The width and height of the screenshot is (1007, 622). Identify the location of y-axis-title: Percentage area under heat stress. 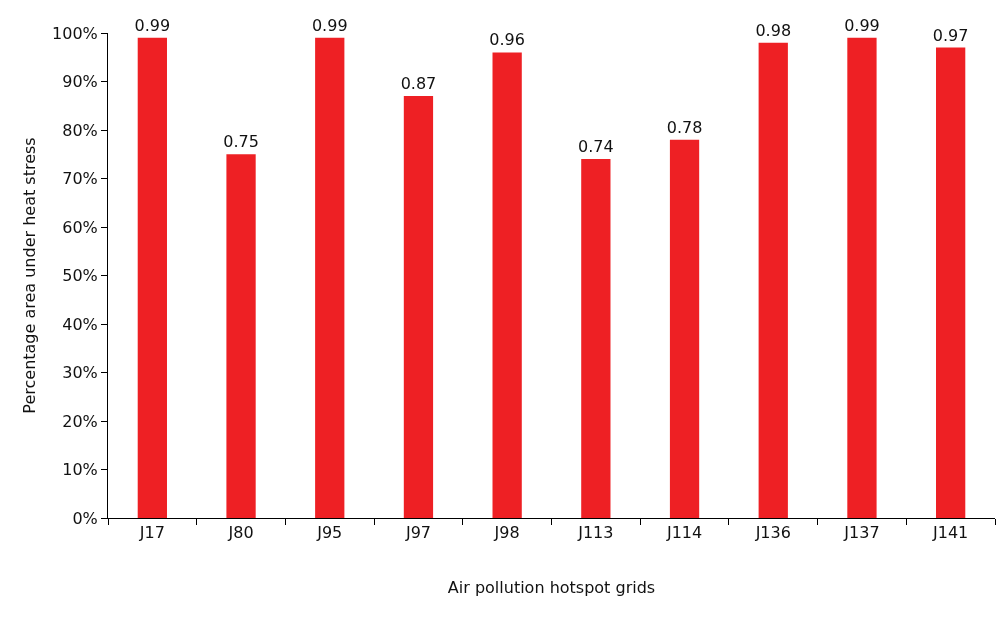
(29, 275).